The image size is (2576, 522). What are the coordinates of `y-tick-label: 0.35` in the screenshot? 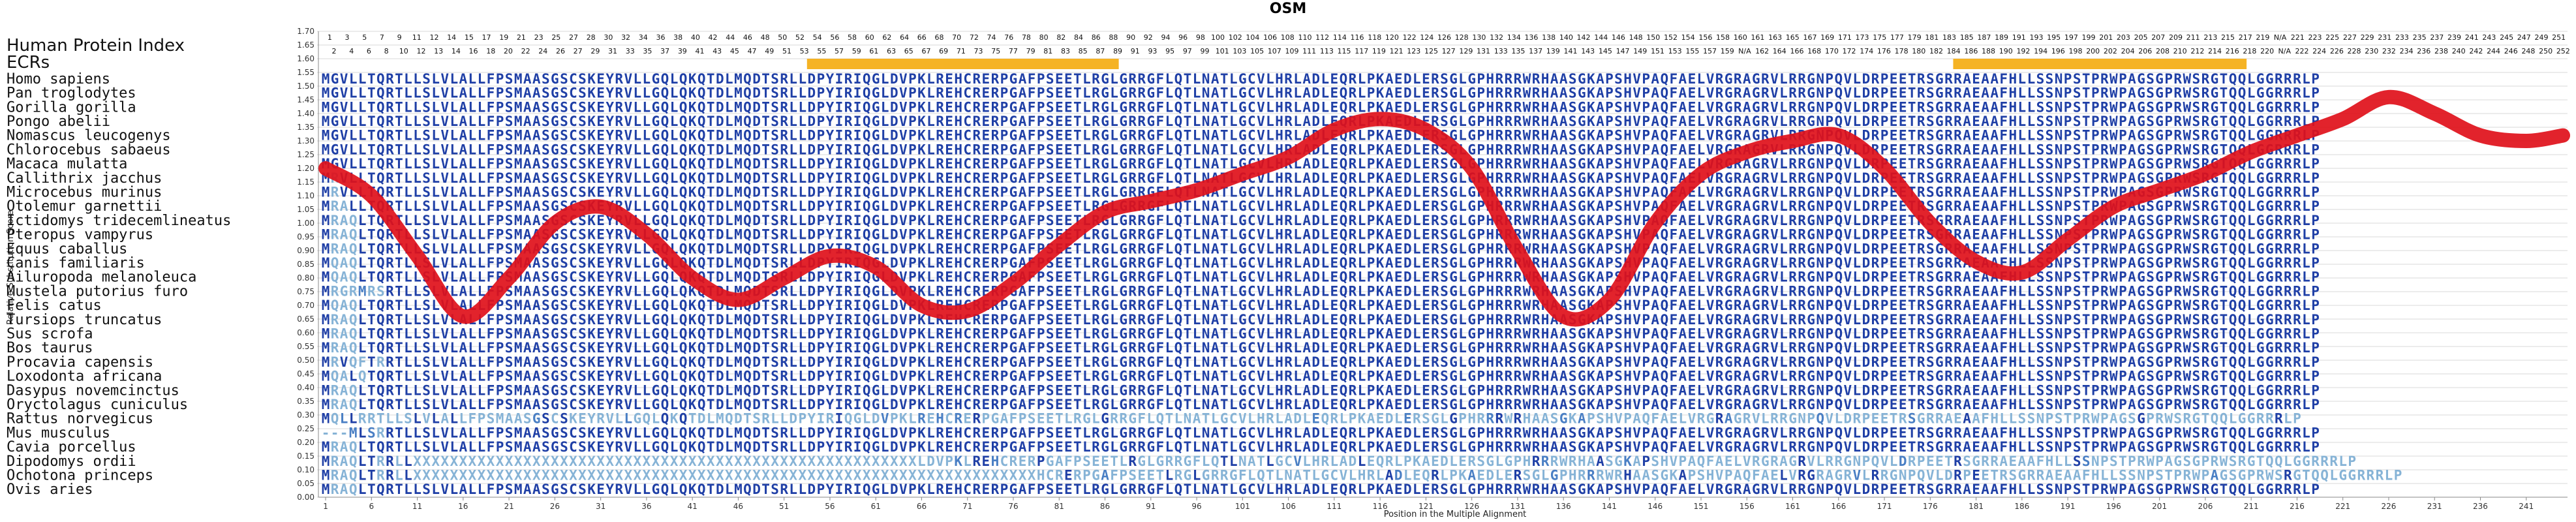 It's located at (305, 401).